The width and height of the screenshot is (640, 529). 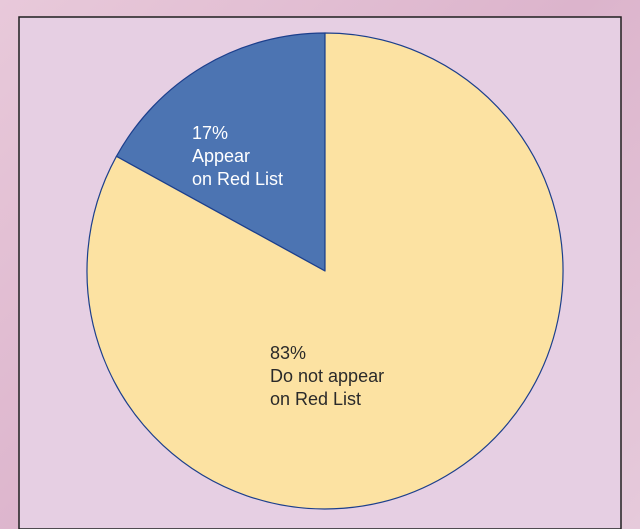 What do you see at coordinates (327, 376) in the screenshot?
I see `slice-2-label-line: Do not appear` at bounding box center [327, 376].